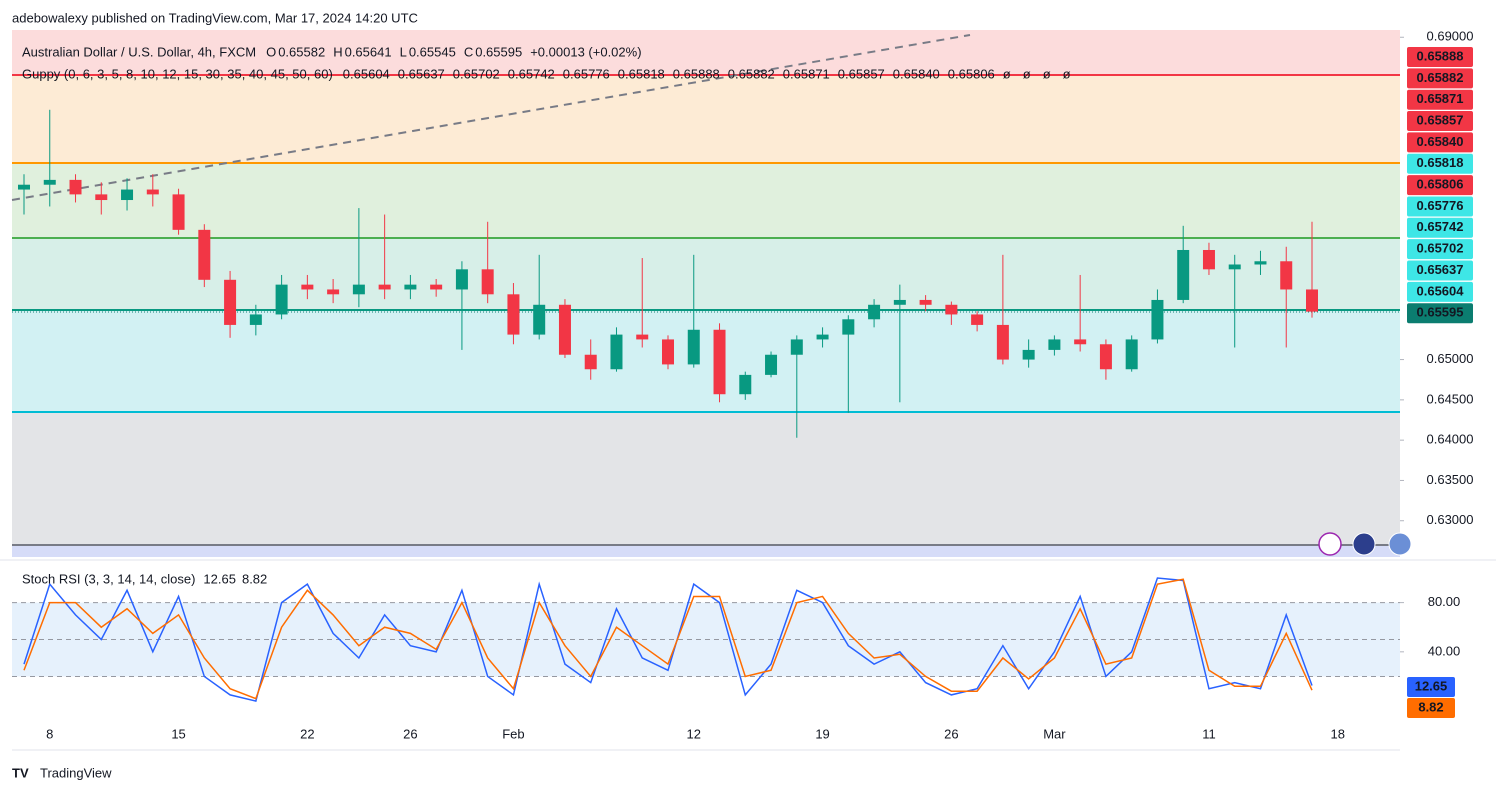  What do you see at coordinates (641, 73) in the screenshot?
I see `legend-text: 0.65818` at bounding box center [641, 73].